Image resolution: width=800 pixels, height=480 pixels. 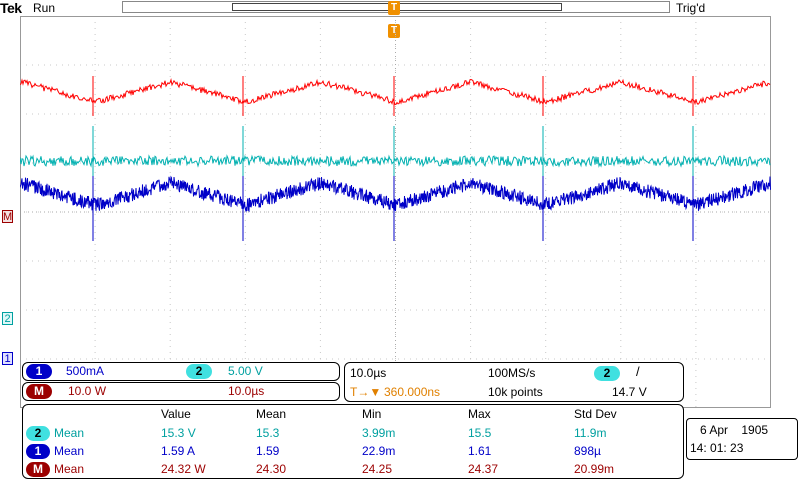 I want to click on brand-logo: Tek, so click(x=11, y=8).